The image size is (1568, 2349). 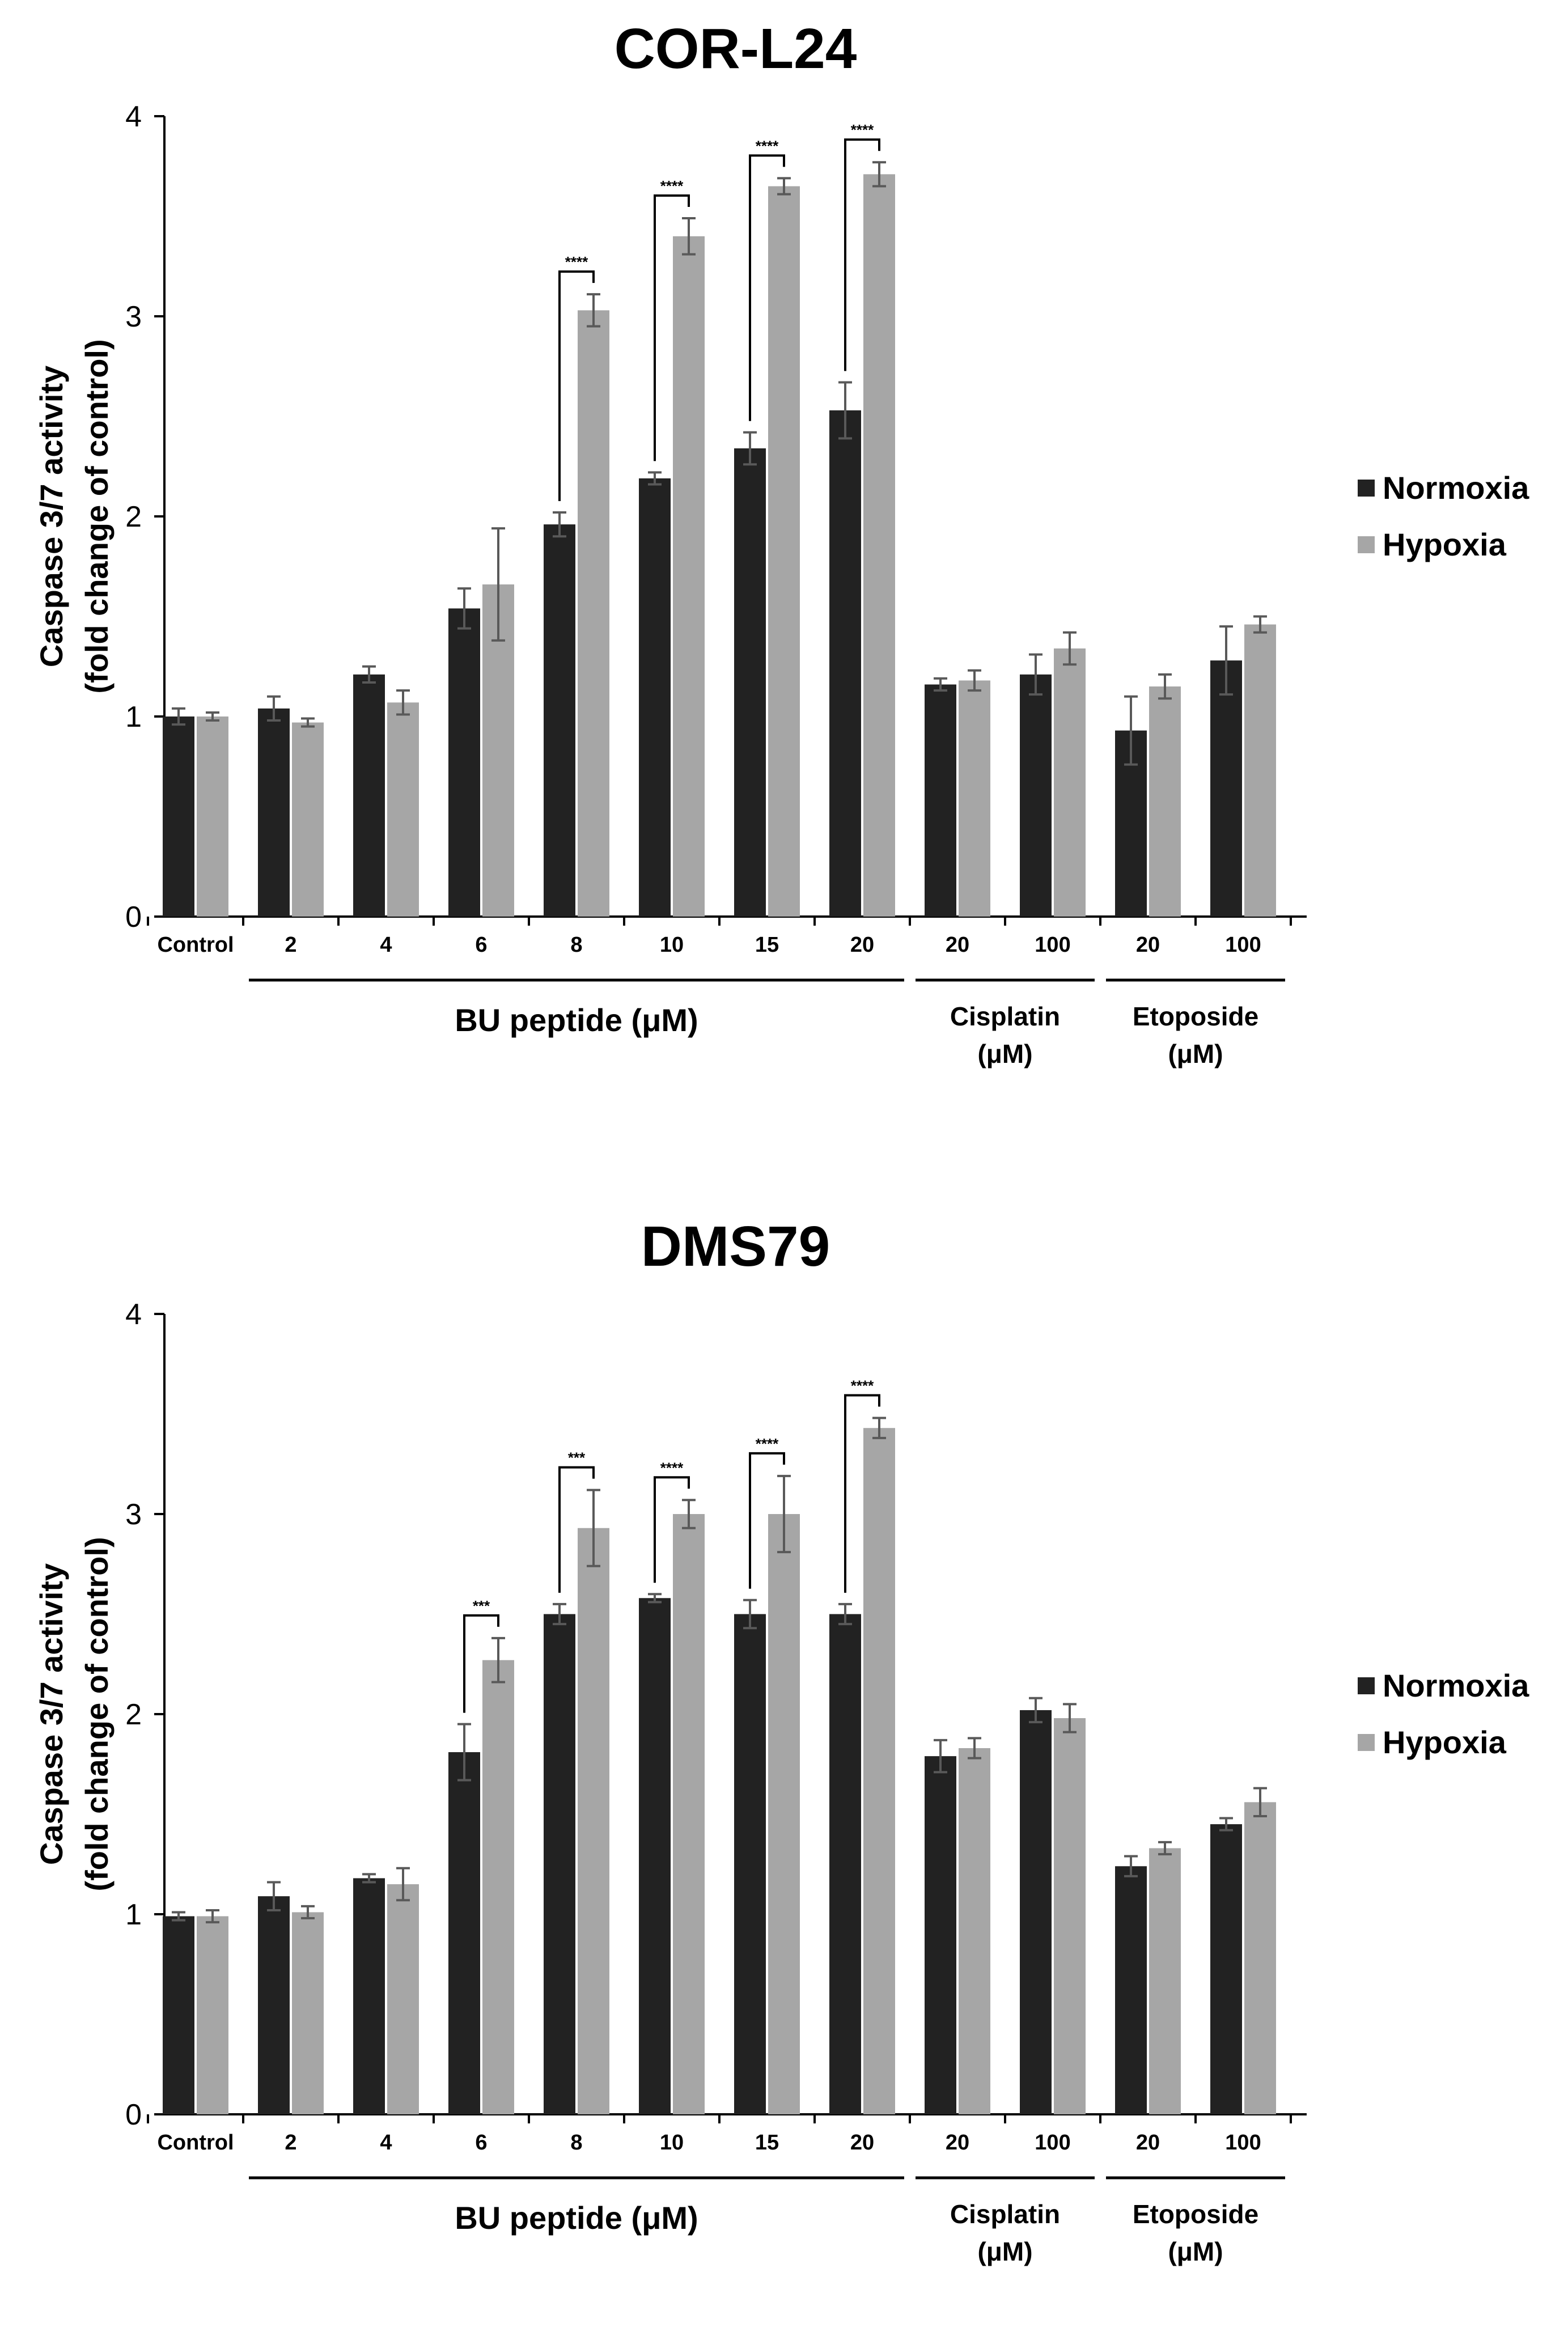 I want to click on y-tick-label: 3, so click(x=133, y=1514).